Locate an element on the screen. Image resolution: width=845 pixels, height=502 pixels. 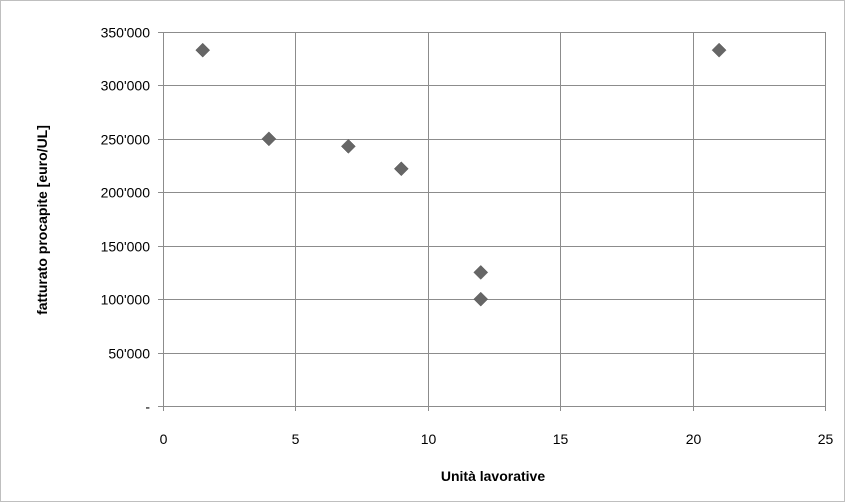
y-tick-label: 150'000 is located at coordinates (126, 247).